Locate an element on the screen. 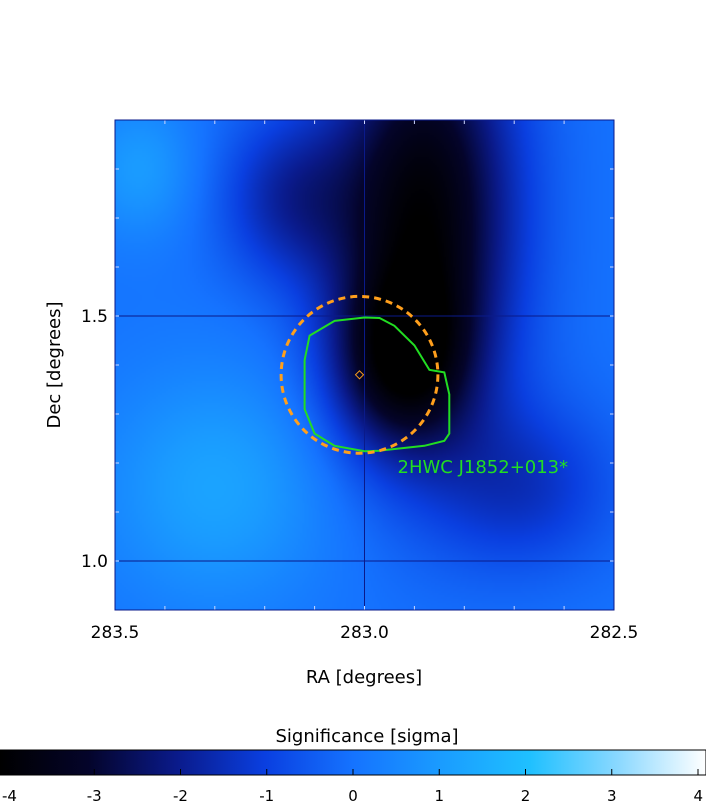 The image size is (706, 804). colorbar-ticks: -4 -3 -2 -1 0 1 2 3 4 is located at coordinates (352, 786).